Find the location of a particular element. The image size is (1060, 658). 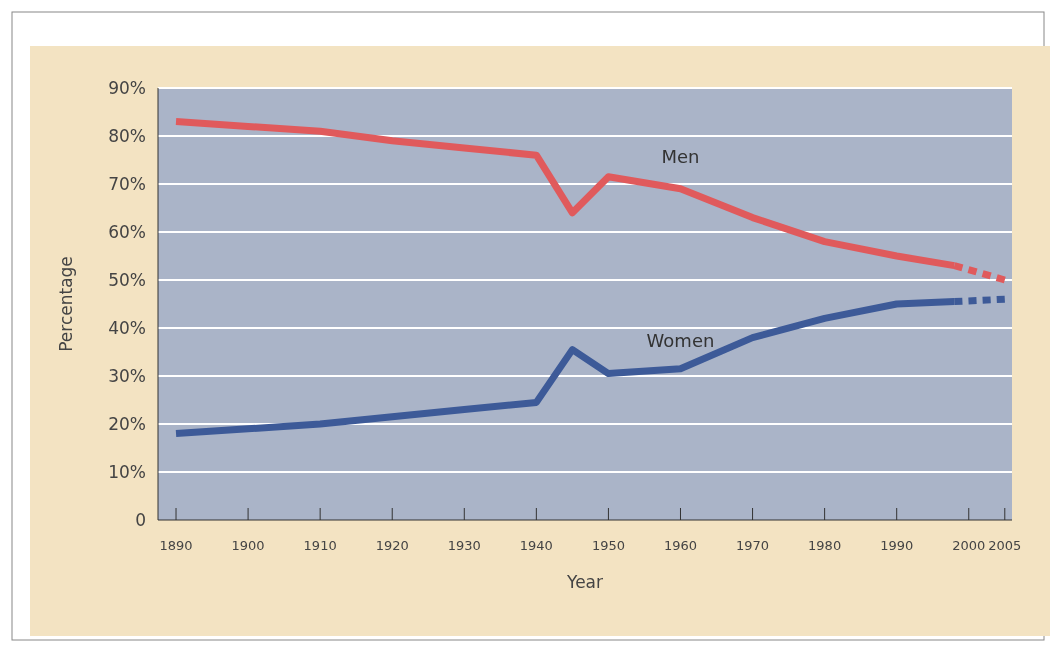

y-tick-label: 0 is located at coordinates (140, 520).